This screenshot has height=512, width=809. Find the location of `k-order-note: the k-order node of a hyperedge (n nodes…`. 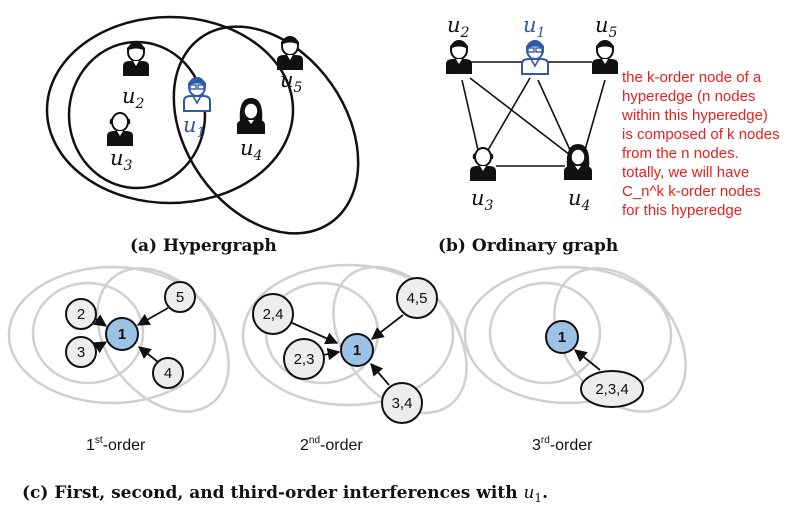

k-order-note: the k-order node of a hyperedge (n nodes… is located at coordinates (700, 144).